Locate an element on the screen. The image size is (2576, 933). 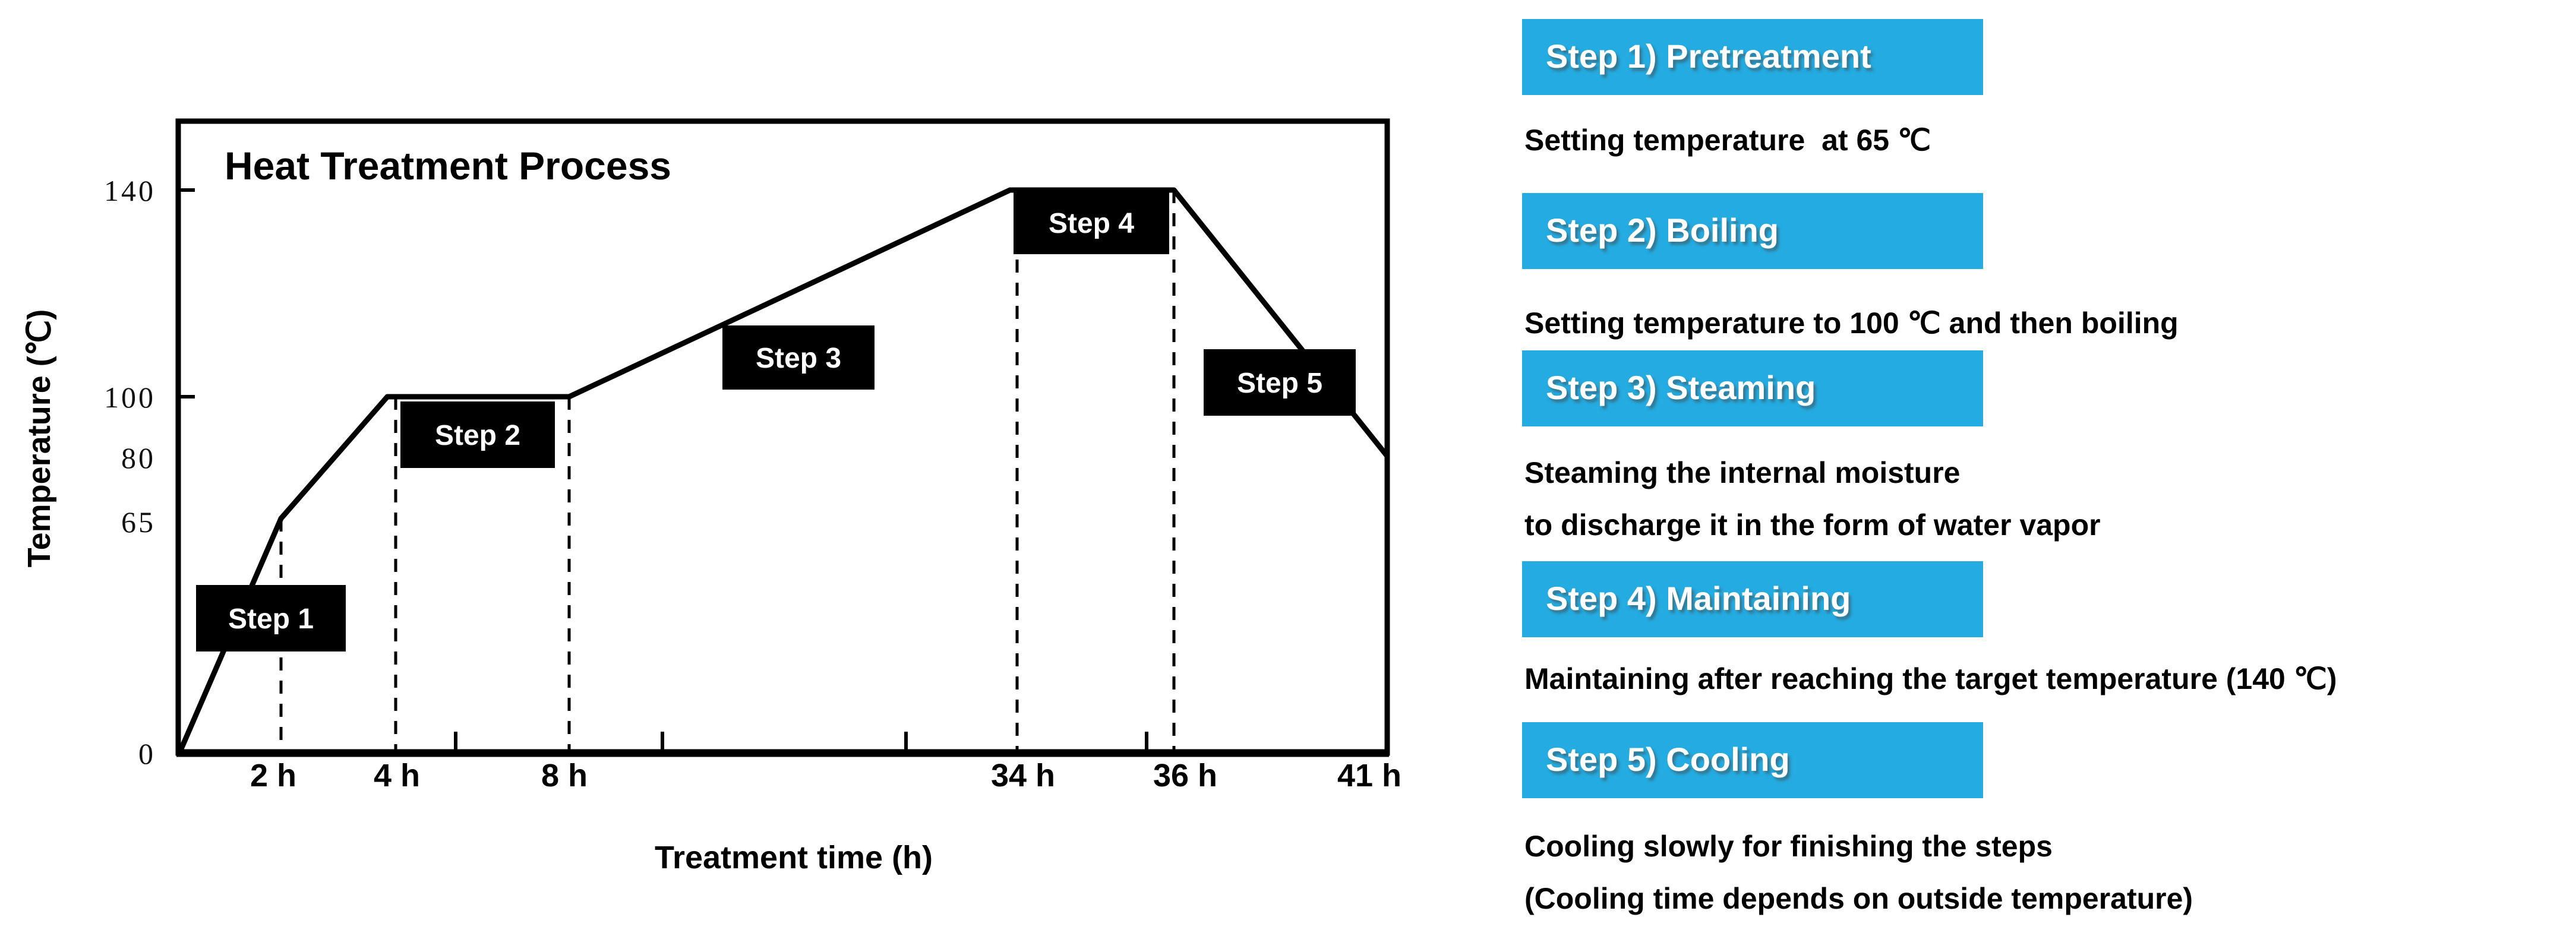
x-tick-label: 4 h is located at coordinates (397, 775).